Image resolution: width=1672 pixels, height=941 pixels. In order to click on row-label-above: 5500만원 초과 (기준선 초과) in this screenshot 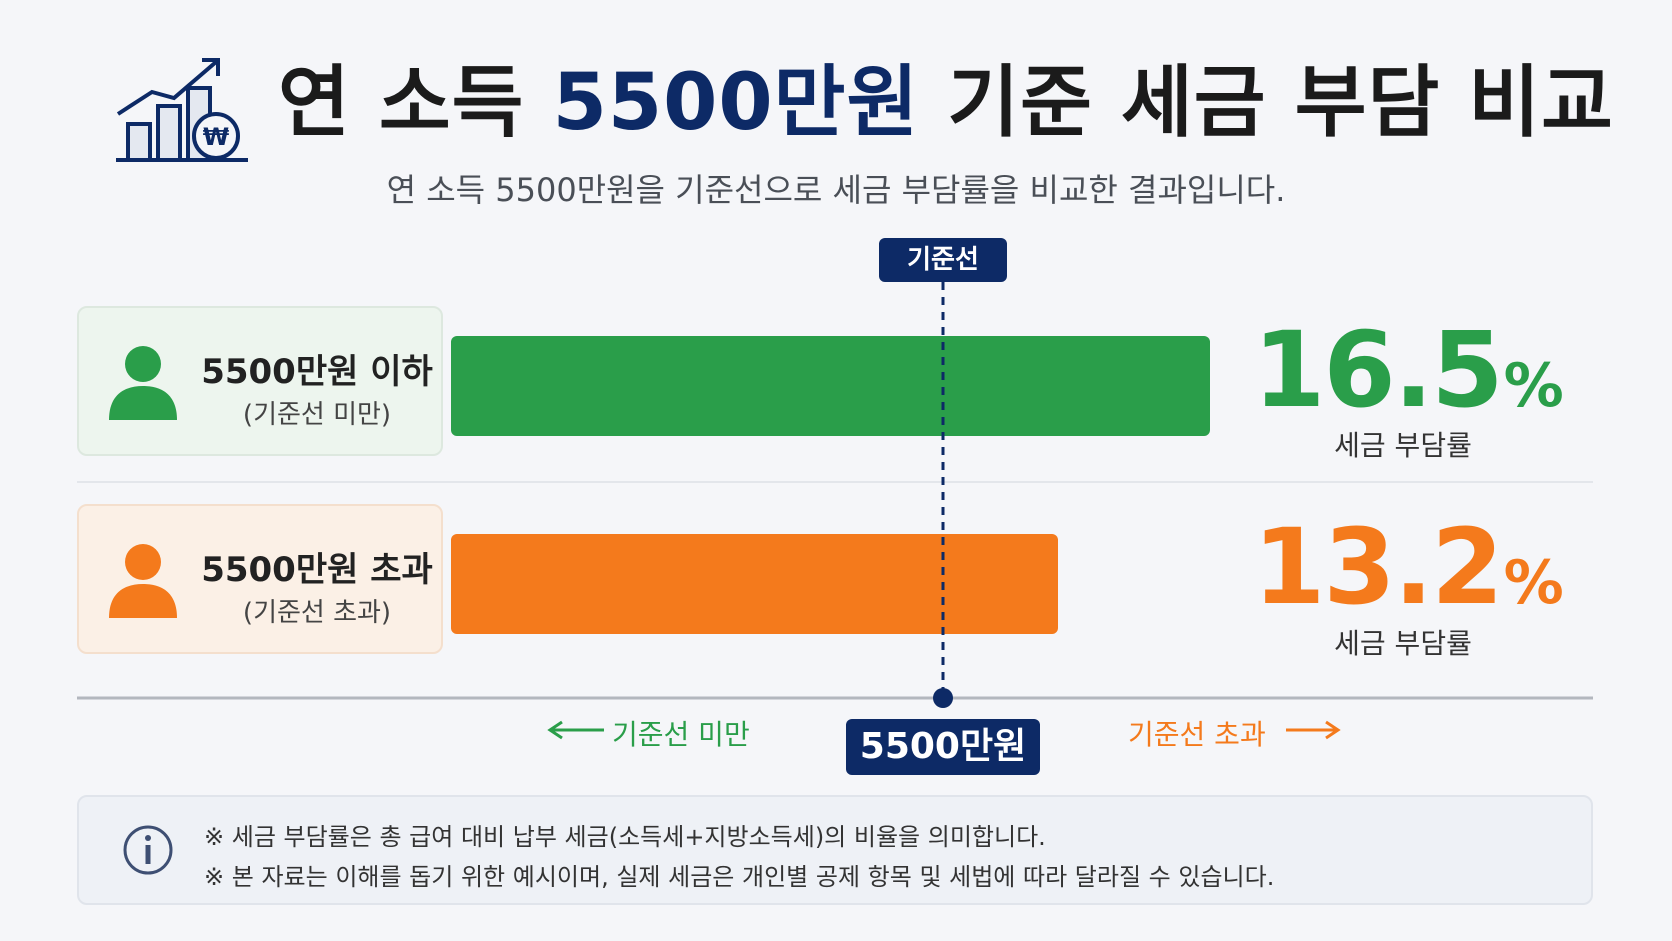, I will do `click(260, 579)`.